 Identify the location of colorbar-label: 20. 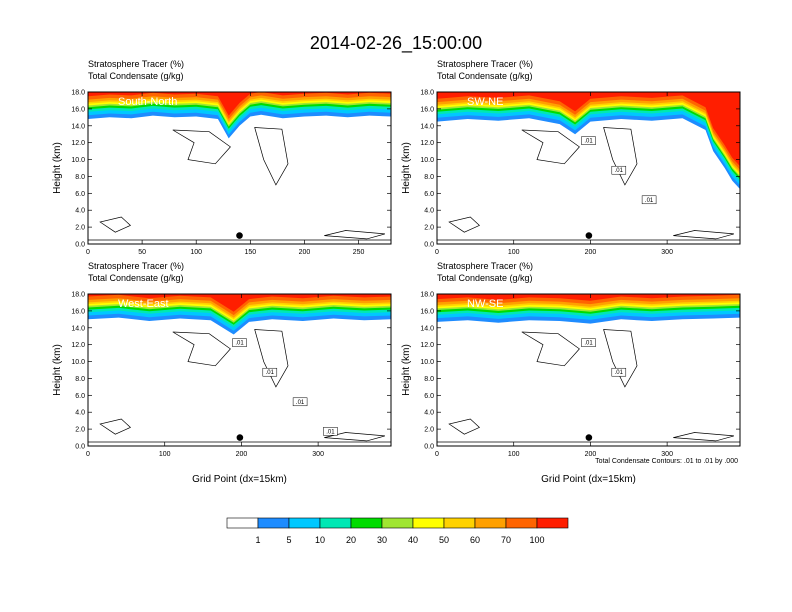
(351, 540).